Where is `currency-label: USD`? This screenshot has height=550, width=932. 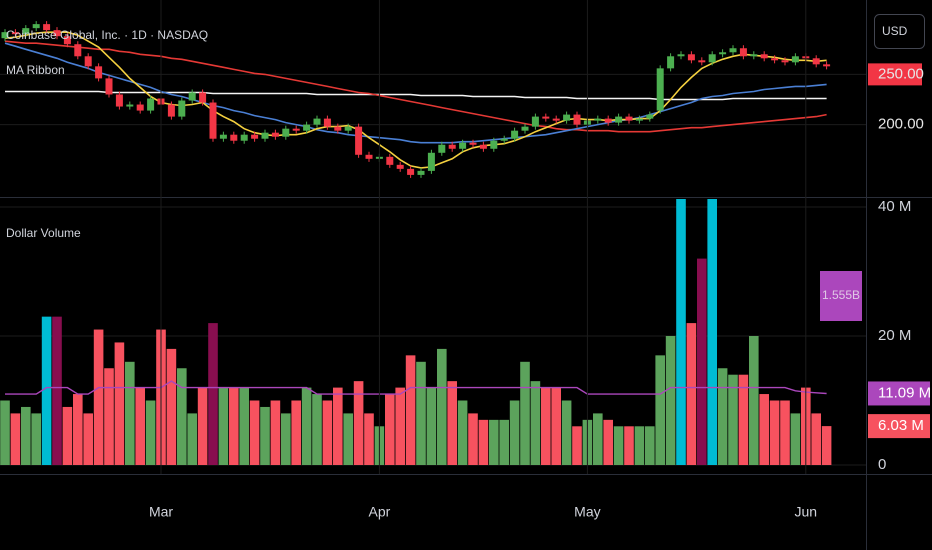
currency-label: USD is located at coordinates (895, 31).